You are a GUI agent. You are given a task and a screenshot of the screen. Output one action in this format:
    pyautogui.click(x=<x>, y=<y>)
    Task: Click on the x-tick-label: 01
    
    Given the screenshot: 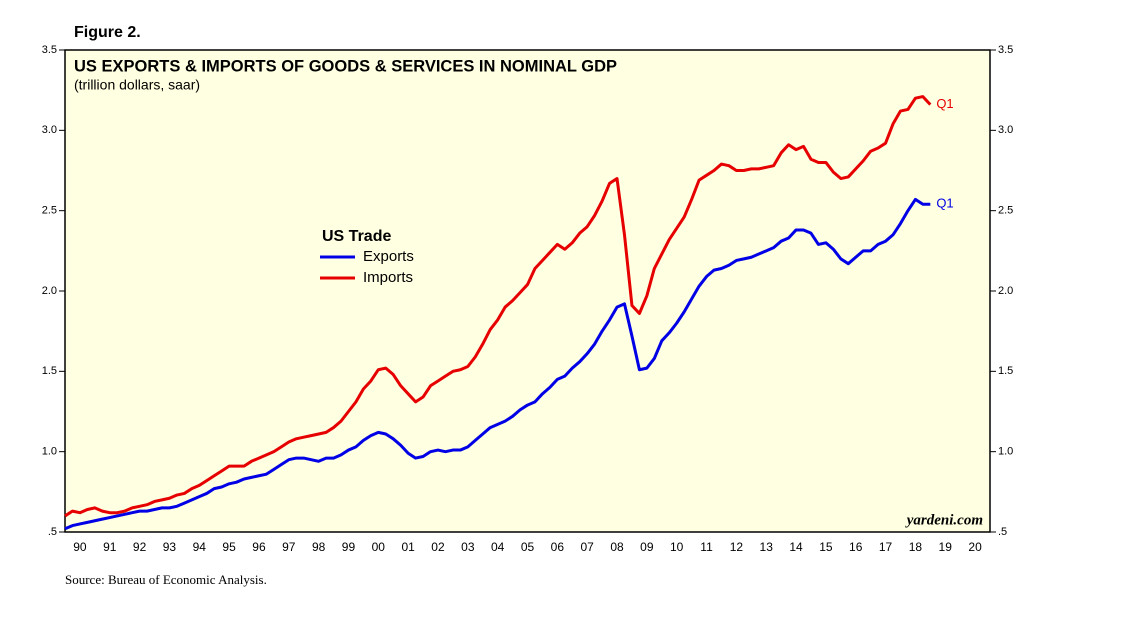 What is the action you would take?
    pyautogui.click(x=408, y=547)
    